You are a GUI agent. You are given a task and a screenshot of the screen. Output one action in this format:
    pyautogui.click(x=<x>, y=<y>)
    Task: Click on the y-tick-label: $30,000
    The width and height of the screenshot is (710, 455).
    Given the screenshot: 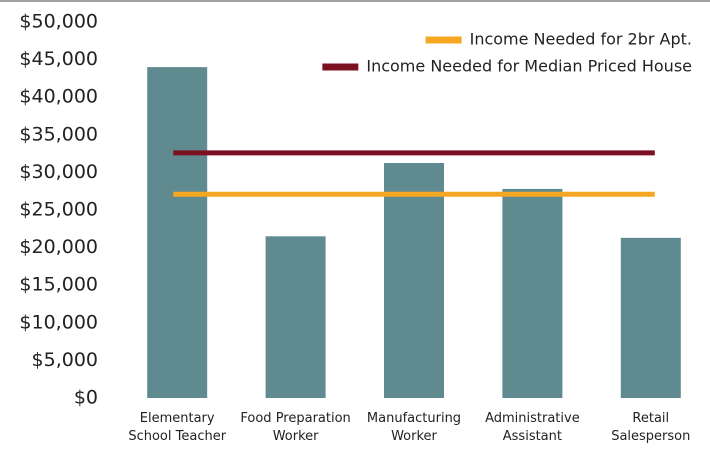 What is the action you would take?
    pyautogui.click(x=58, y=172)
    